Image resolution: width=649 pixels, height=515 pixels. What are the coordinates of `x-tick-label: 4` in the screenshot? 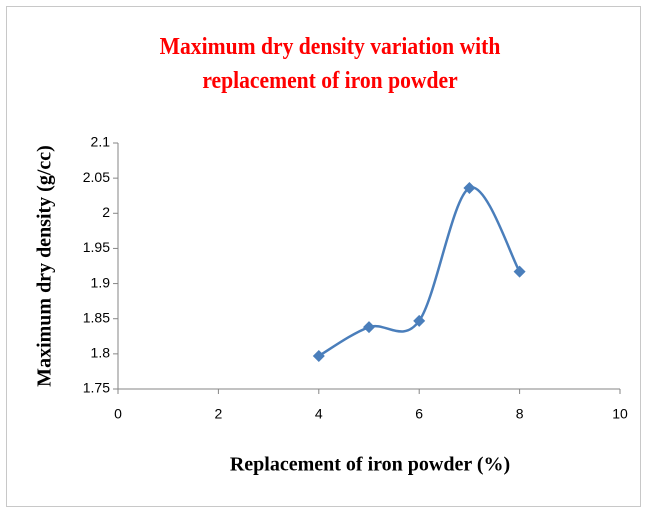 It's located at (319, 414).